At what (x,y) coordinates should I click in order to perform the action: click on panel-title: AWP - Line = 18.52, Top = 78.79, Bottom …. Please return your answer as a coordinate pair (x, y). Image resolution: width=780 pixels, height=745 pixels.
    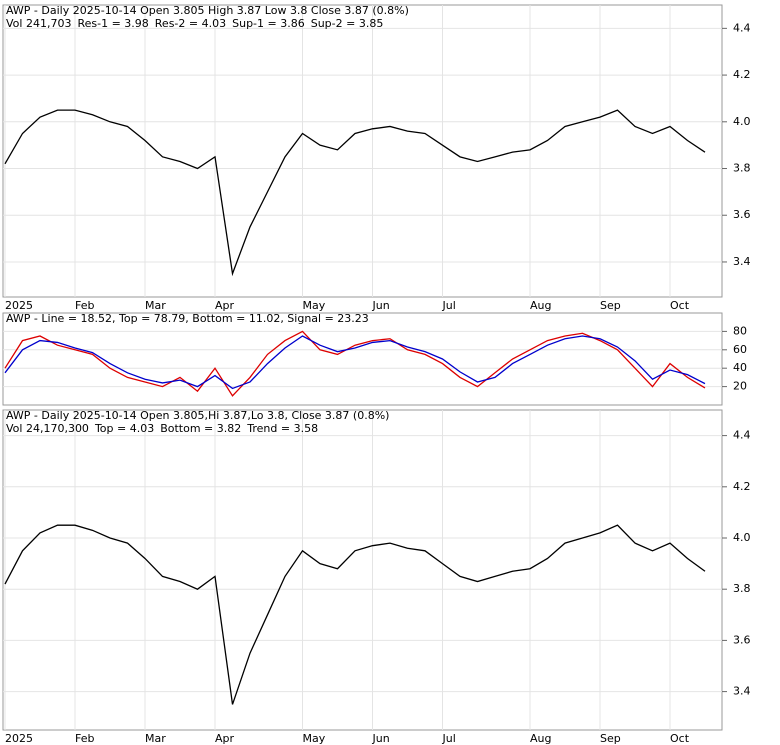
    Looking at the image, I should click on (187, 318).